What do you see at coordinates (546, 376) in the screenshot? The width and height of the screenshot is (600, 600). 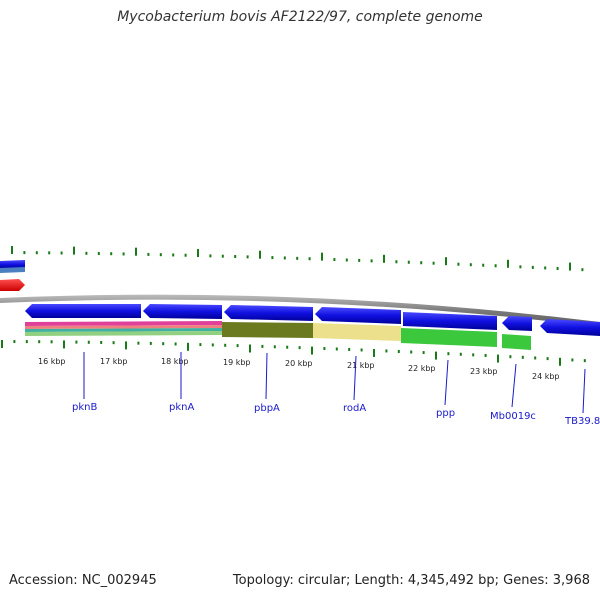 I see `kbp-label: 24 kbp` at bounding box center [546, 376].